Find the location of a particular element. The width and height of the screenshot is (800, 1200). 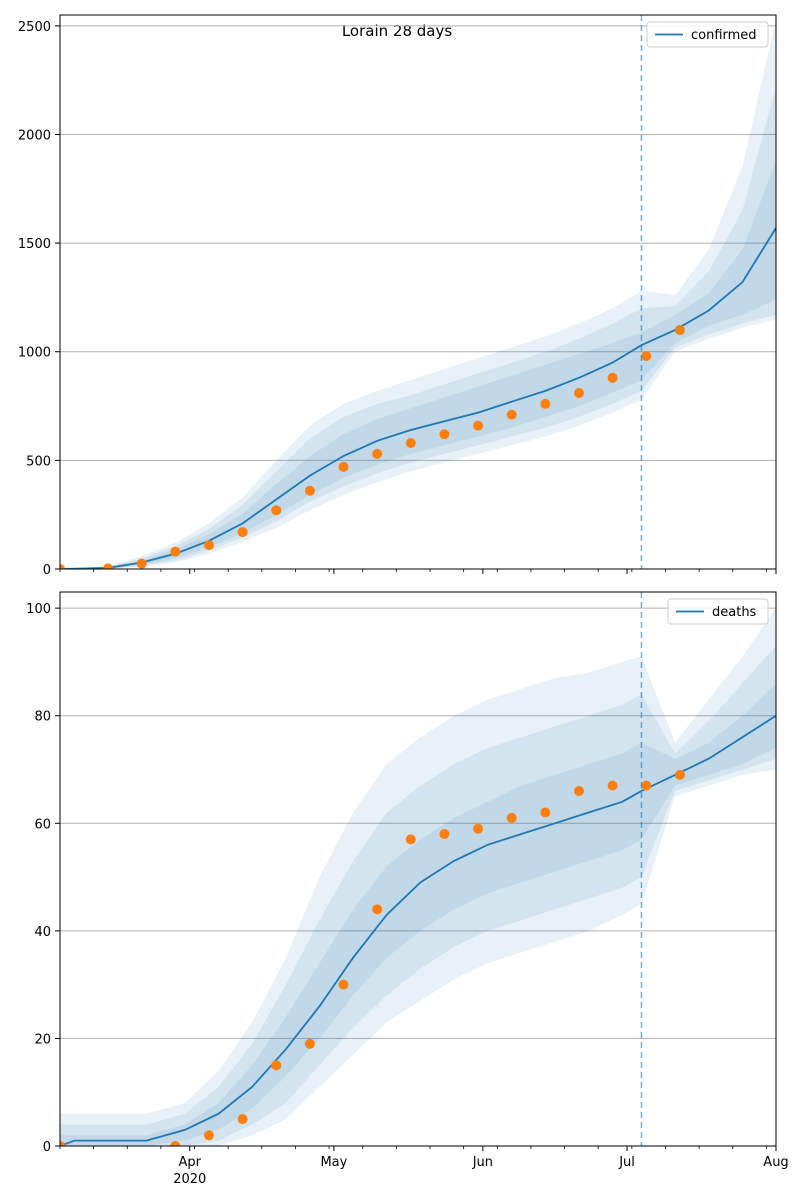

x-tick-label: May is located at coordinates (333, 1162).